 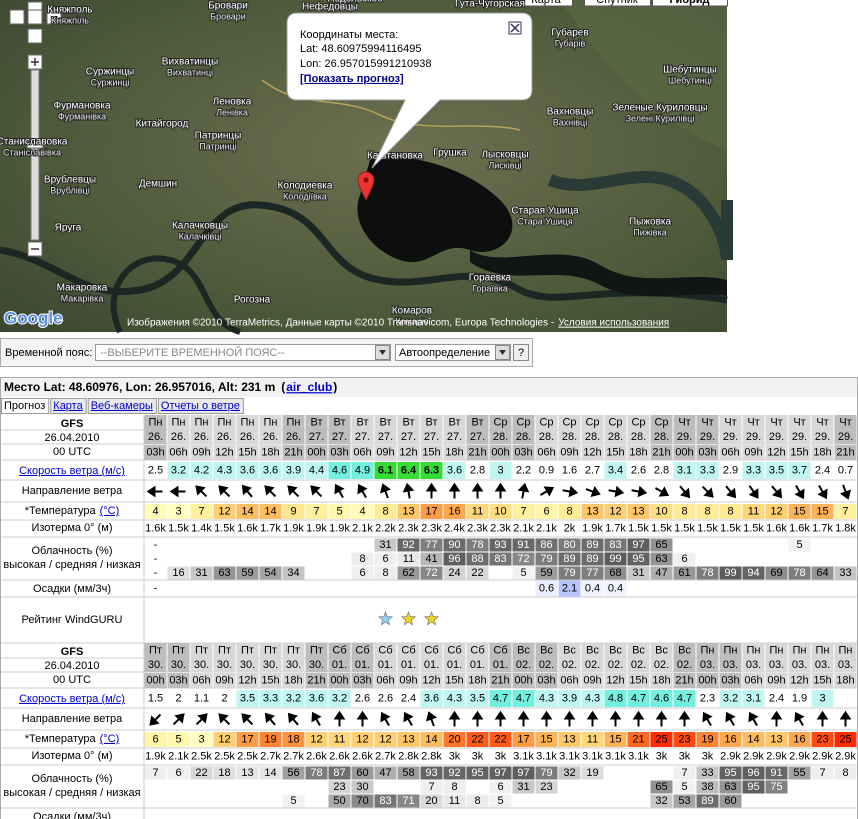 What do you see at coordinates (352, 79) in the screenshot?
I see `popup-forecast-link: [Показать прогноз]` at bounding box center [352, 79].